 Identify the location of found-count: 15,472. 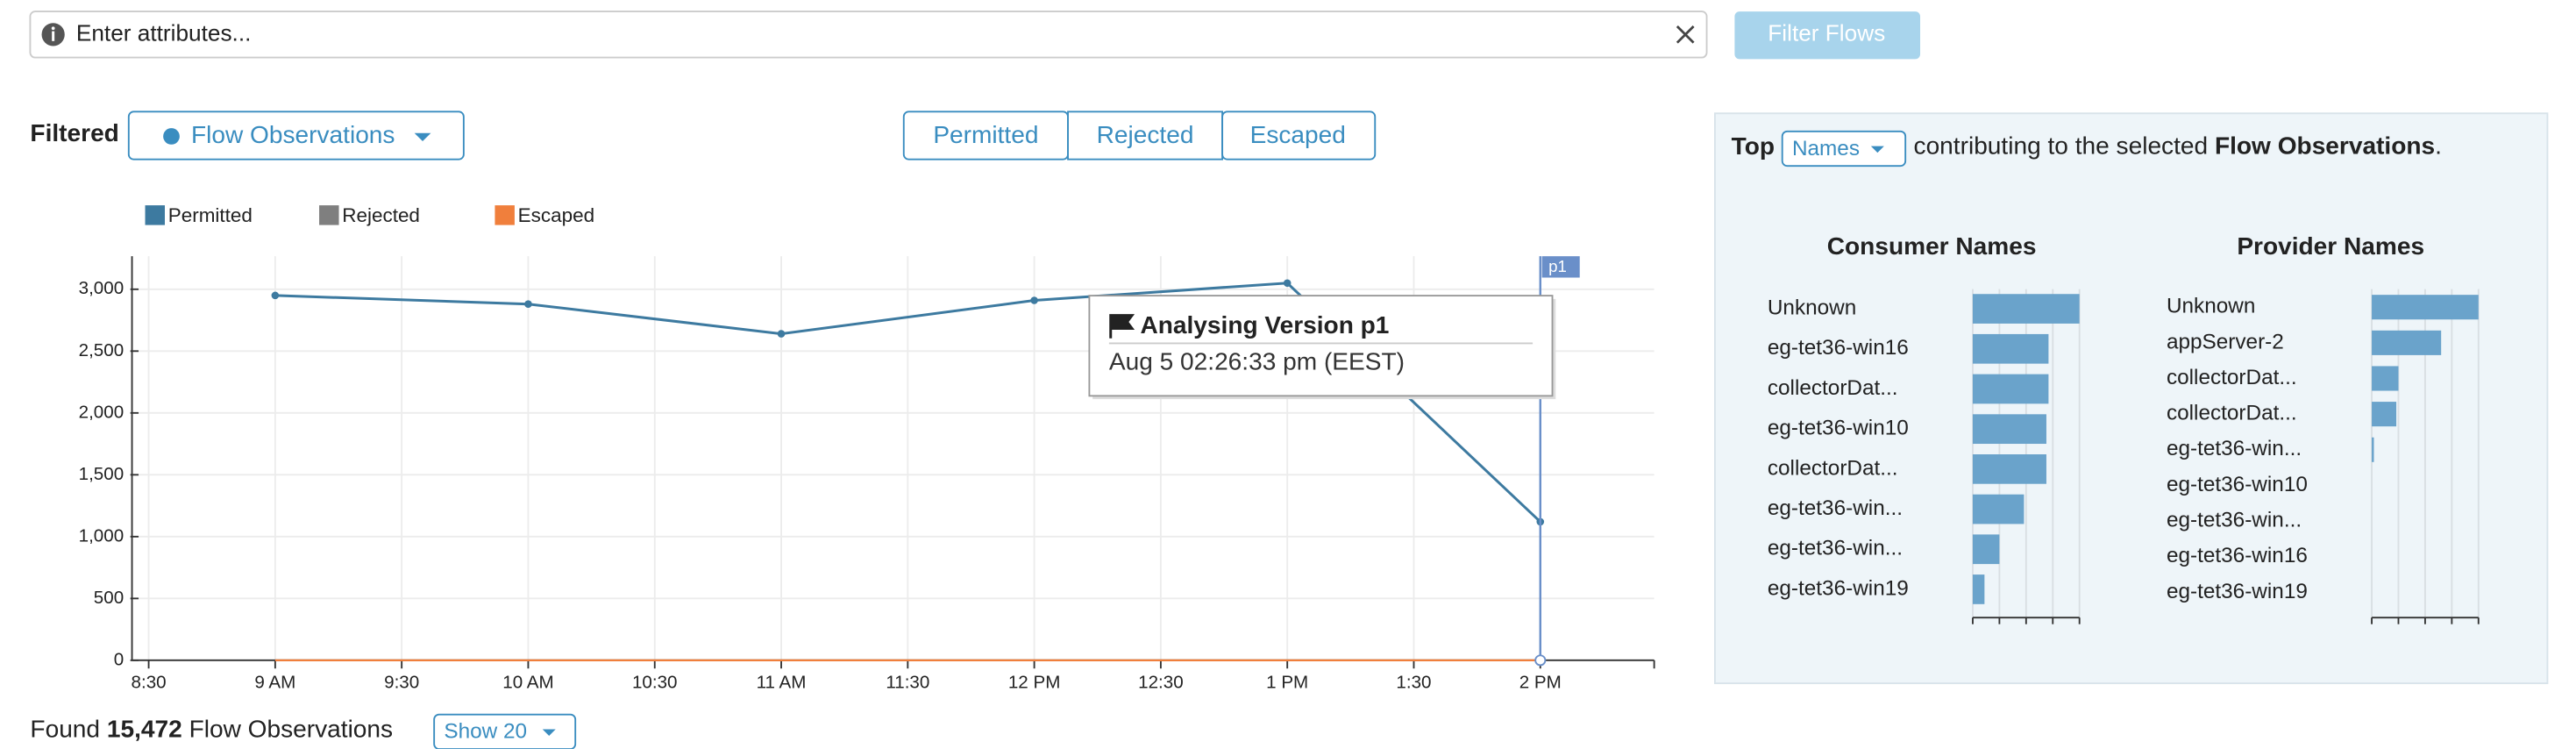
(144, 729).